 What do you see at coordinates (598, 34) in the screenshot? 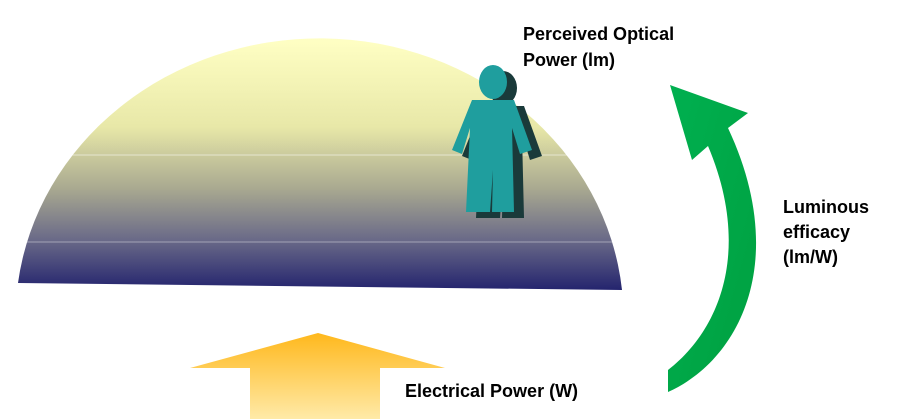
I see `label: Perceived Optical` at bounding box center [598, 34].